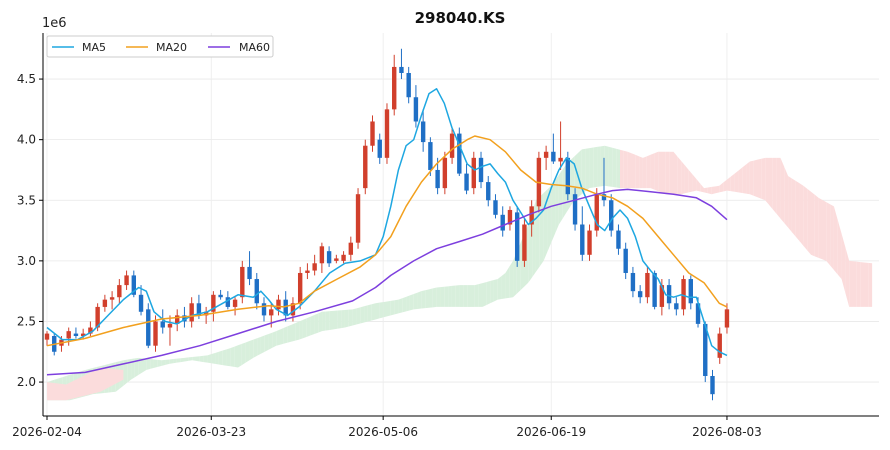  I want to click on y-tick-label: 2.5, so click(26, 321).